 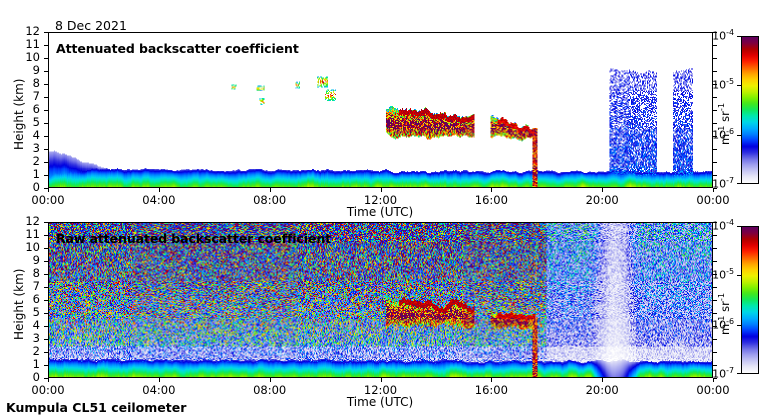 I want to click on colorbar-gradient-panel0, so click(x=750, y=110).